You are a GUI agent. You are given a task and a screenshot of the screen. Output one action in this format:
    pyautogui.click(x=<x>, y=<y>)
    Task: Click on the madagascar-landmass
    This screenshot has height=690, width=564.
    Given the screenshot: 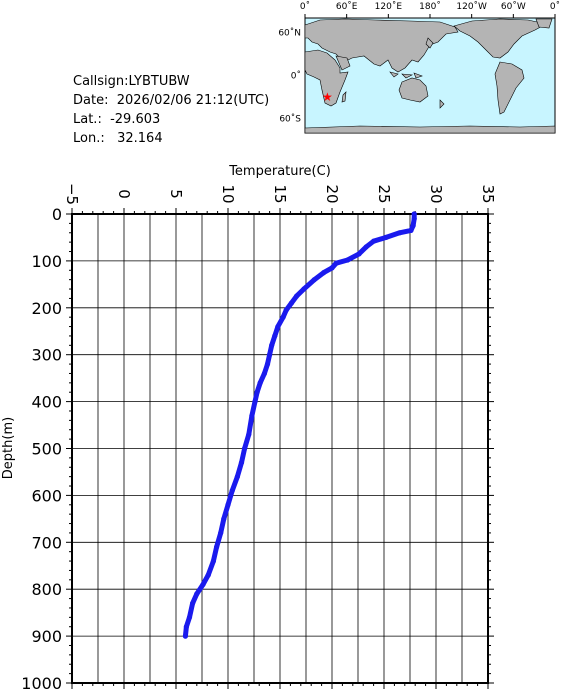 What is the action you would take?
    pyautogui.click(x=344, y=97)
    